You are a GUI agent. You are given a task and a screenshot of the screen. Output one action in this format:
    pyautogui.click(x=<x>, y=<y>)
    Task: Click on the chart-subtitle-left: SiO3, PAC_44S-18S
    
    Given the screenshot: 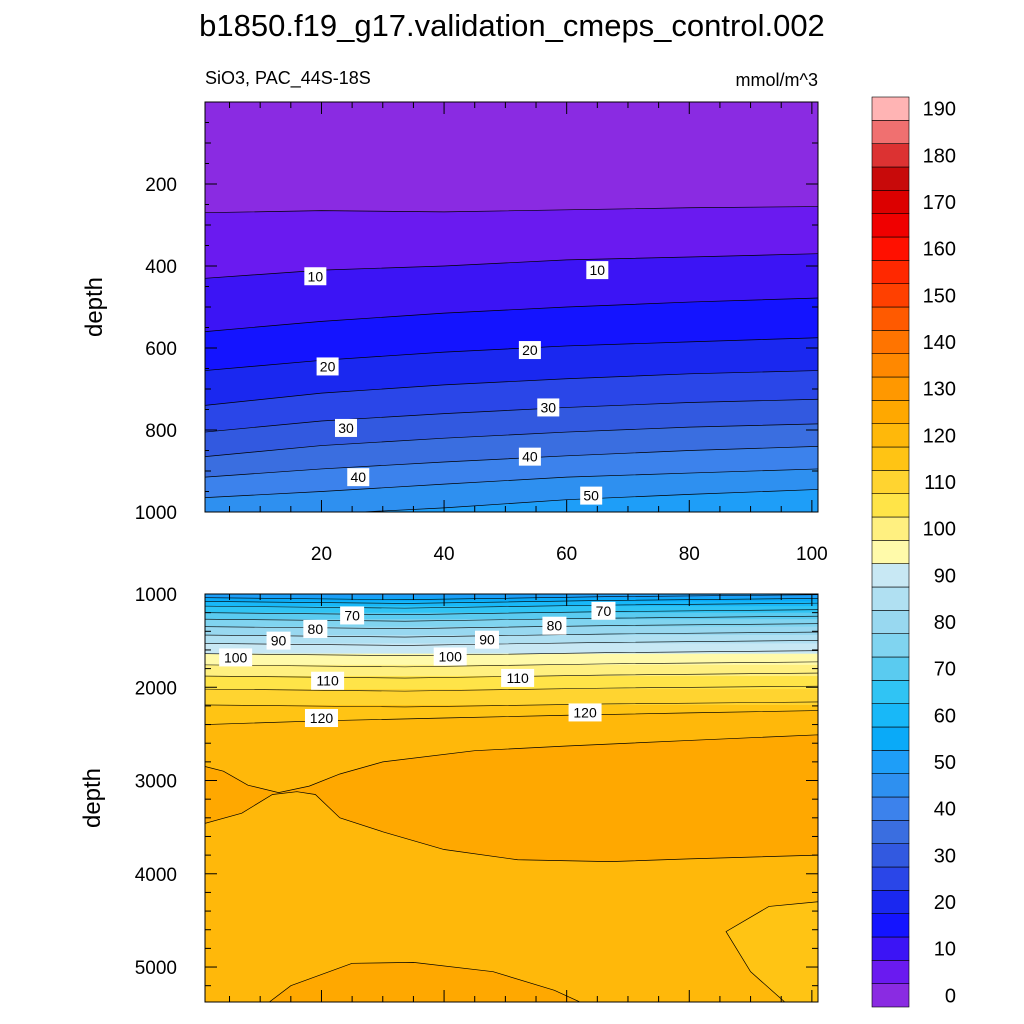 What is the action you would take?
    pyautogui.click(x=288, y=78)
    